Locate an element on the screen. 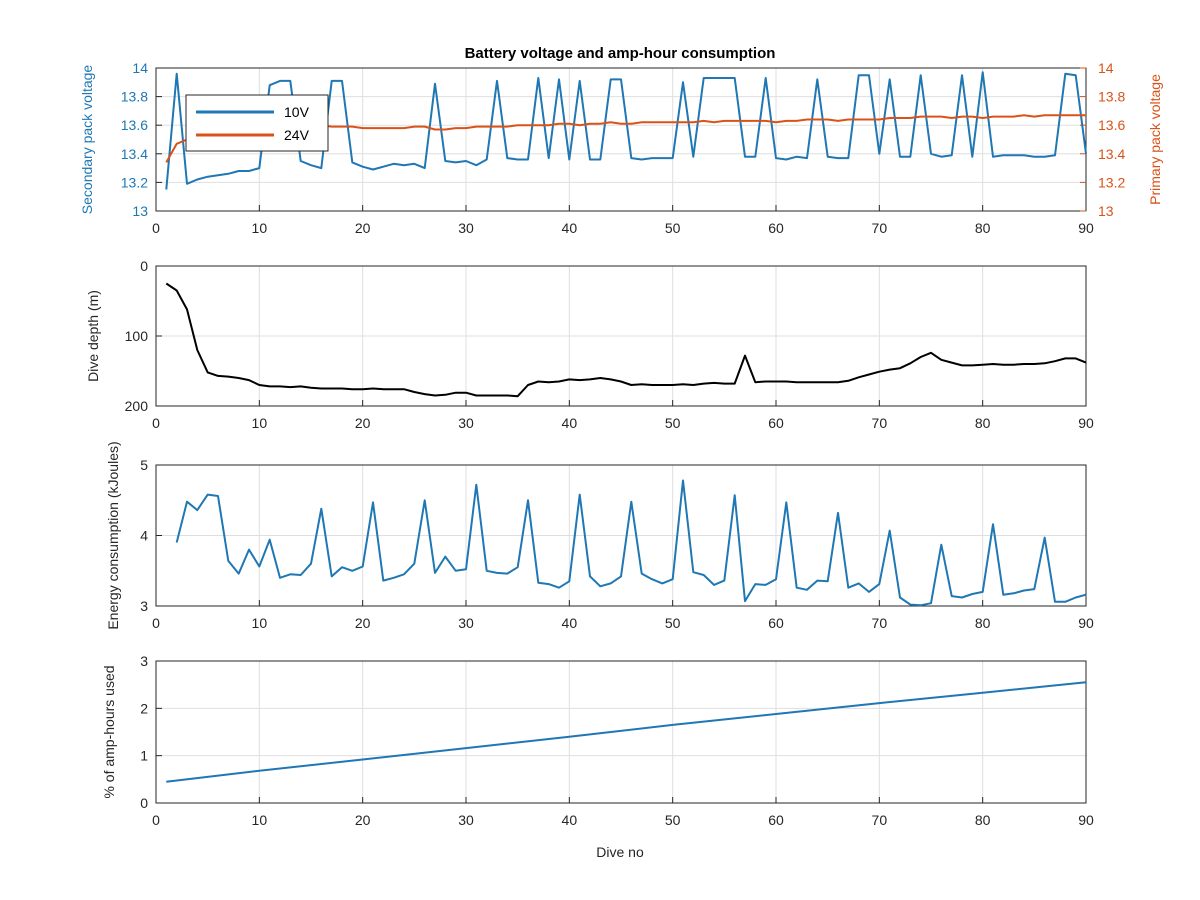 The image size is (1200, 900). y-tick-label: 14 is located at coordinates (140, 68).